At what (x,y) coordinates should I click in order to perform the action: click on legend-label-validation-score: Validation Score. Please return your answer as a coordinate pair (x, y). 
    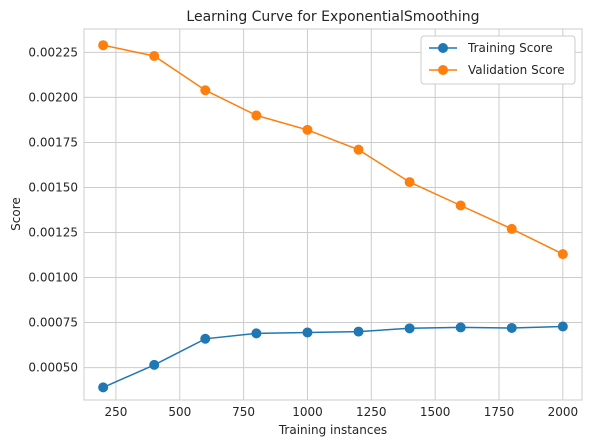
    Looking at the image, I should click on (516, 70).